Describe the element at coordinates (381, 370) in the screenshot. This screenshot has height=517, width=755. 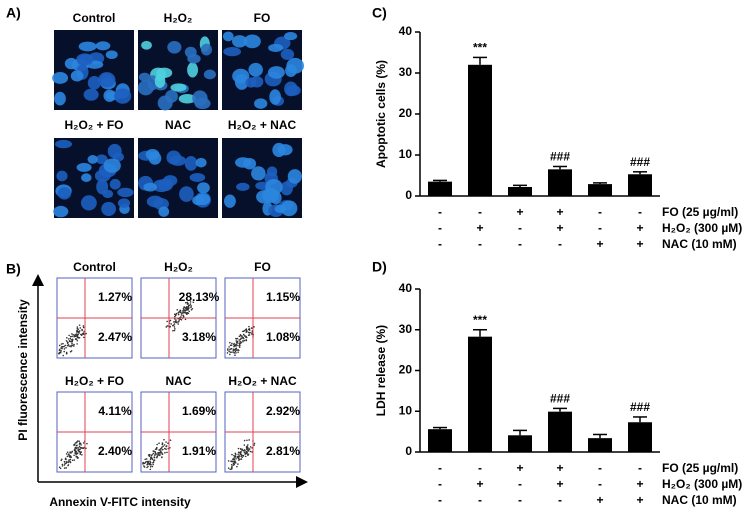
I see `y-axis-label: LDH release (%)` at that location.